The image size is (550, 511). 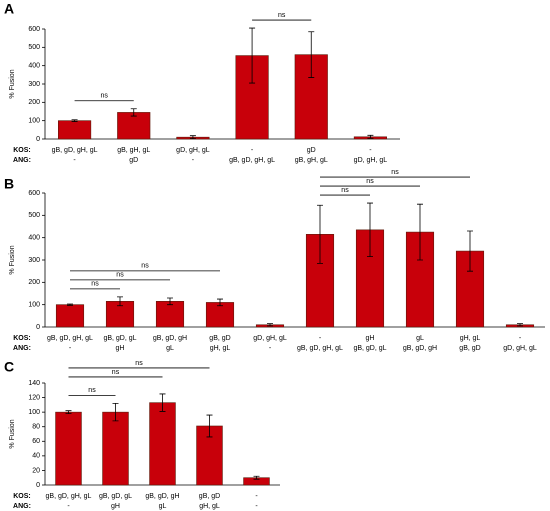 What do you see at coordinates (34, 84) in the screenshot?
I see `y-tick-label: 300` at bounding box center [34, 84].